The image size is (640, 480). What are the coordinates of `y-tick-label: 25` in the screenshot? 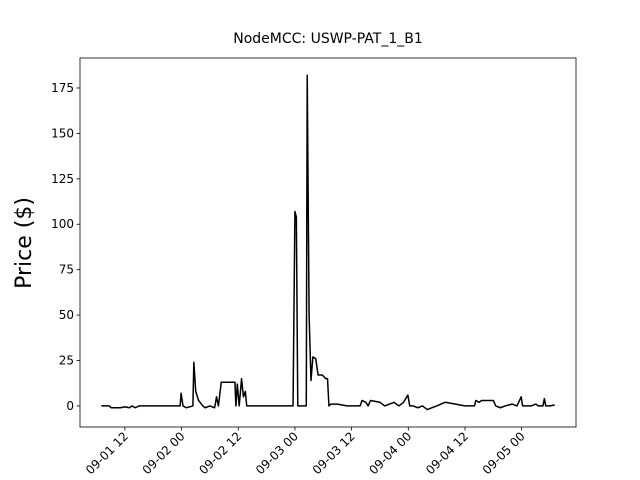 It's located at (66, 361).